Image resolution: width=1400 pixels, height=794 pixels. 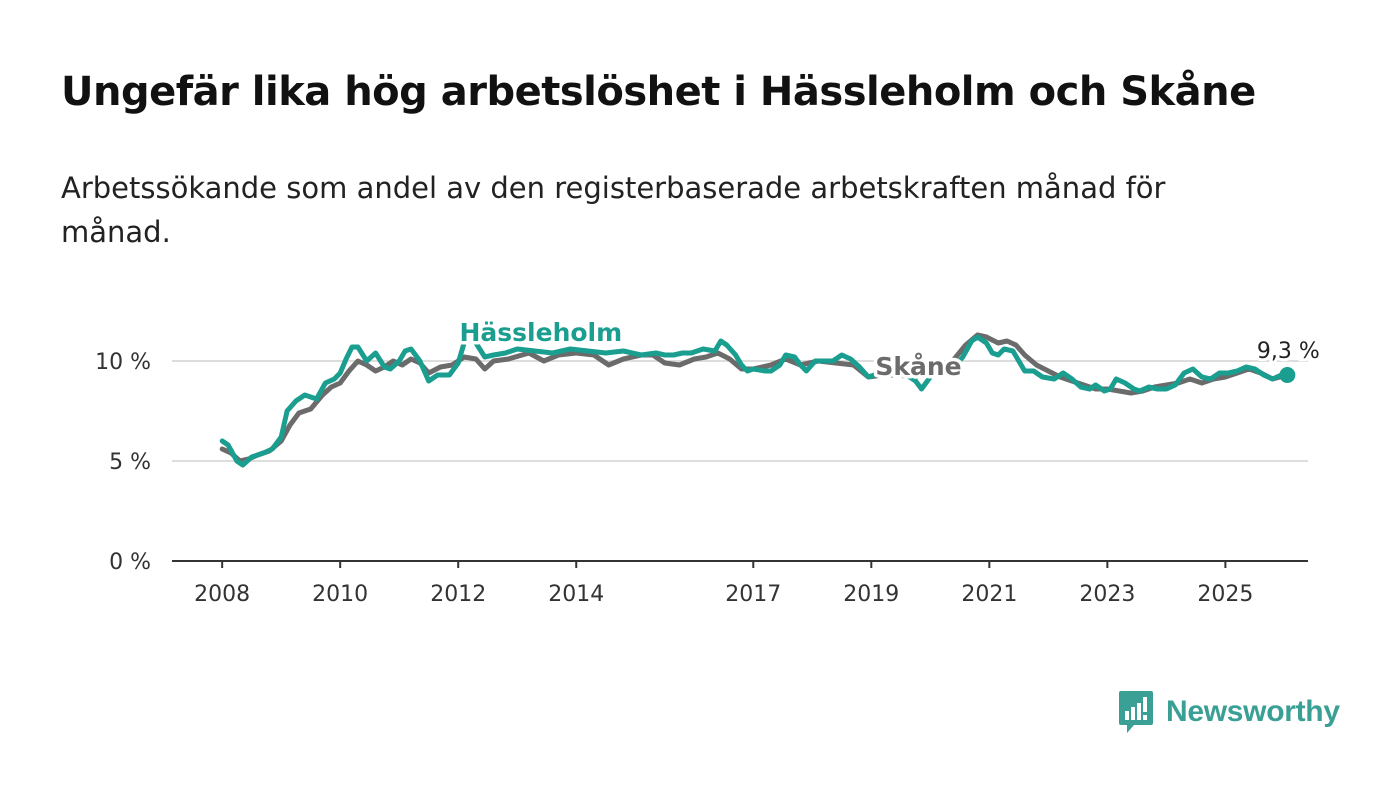 I want to click on newsworthy-logo: Newsworthy, so click(x=1229, y=712).